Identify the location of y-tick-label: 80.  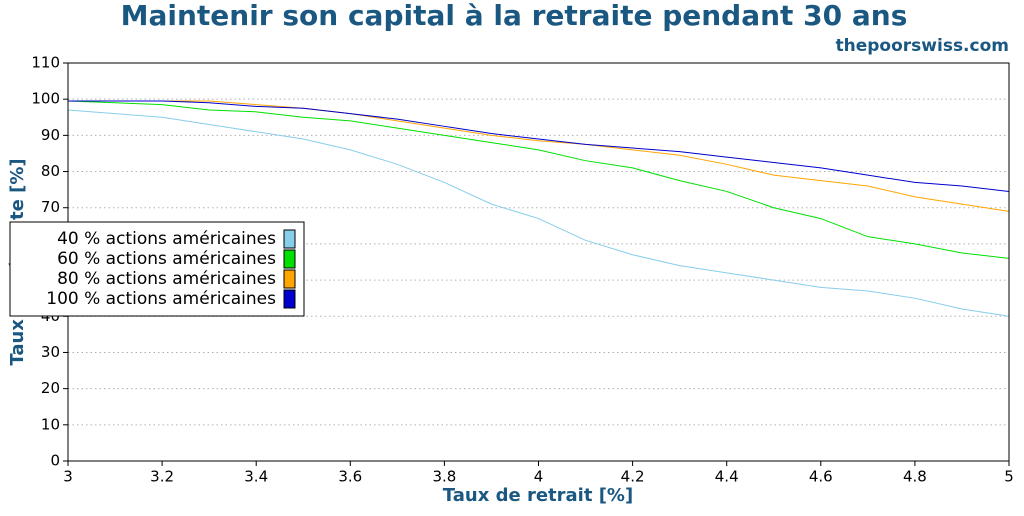
(50, 171).